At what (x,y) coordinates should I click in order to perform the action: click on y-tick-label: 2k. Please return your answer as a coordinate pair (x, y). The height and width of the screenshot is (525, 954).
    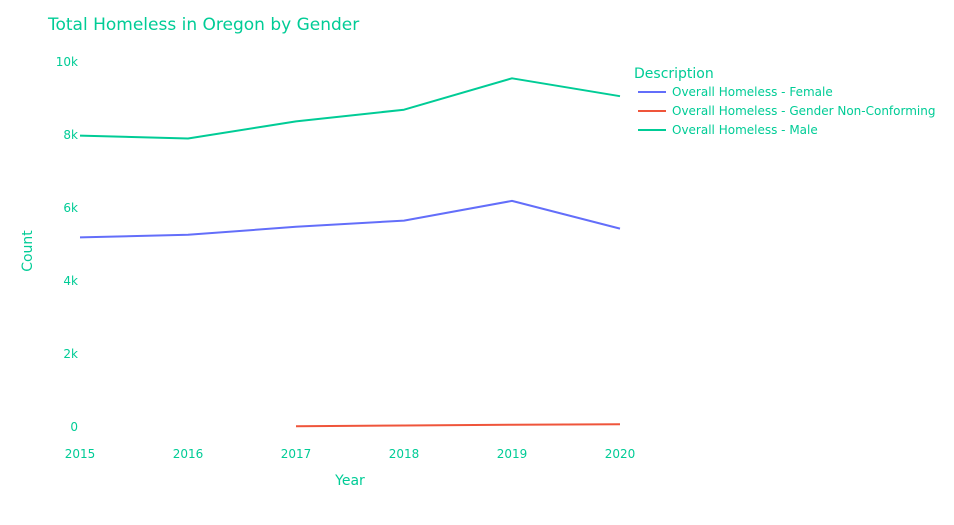
    Looking at the image, I should click on (70, 354).